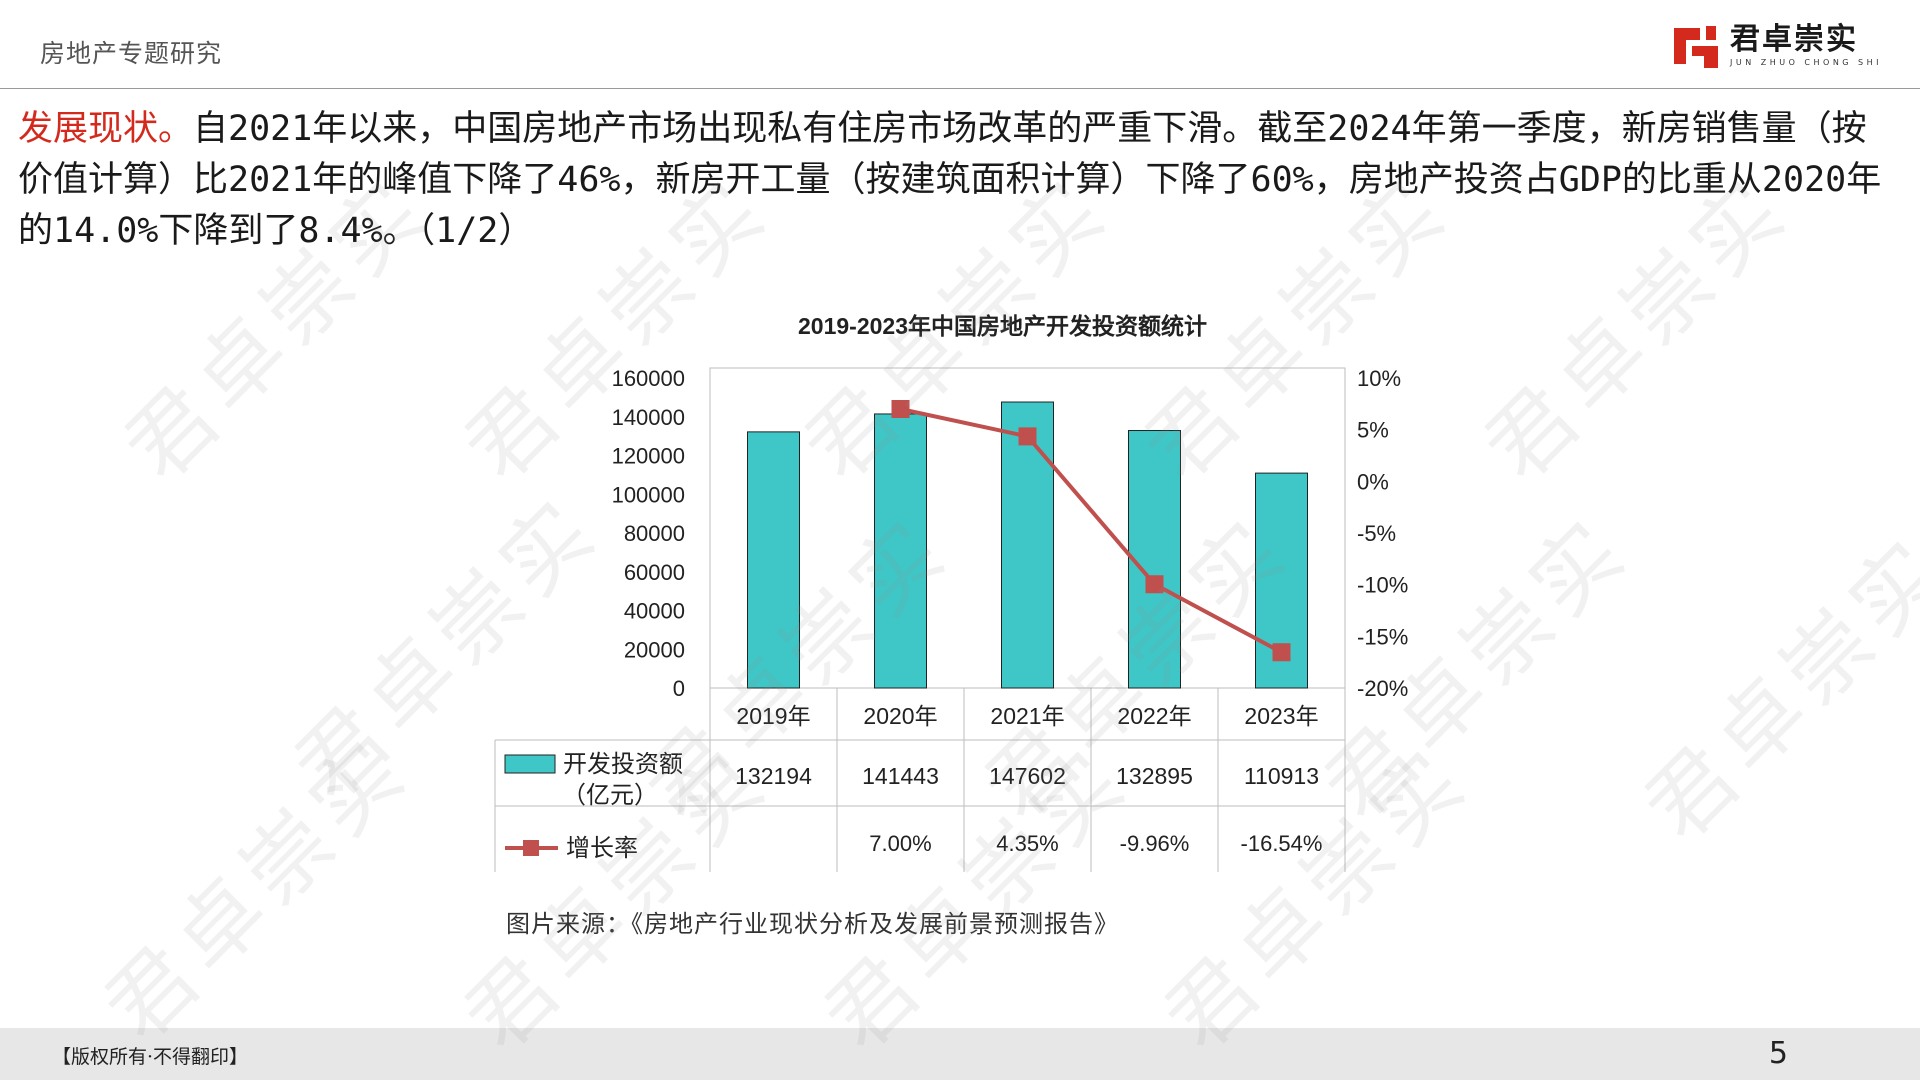 This screenshot has height=1080, width=1920. I want to click on y-left-tick-label: 40000, so click(654, 611).